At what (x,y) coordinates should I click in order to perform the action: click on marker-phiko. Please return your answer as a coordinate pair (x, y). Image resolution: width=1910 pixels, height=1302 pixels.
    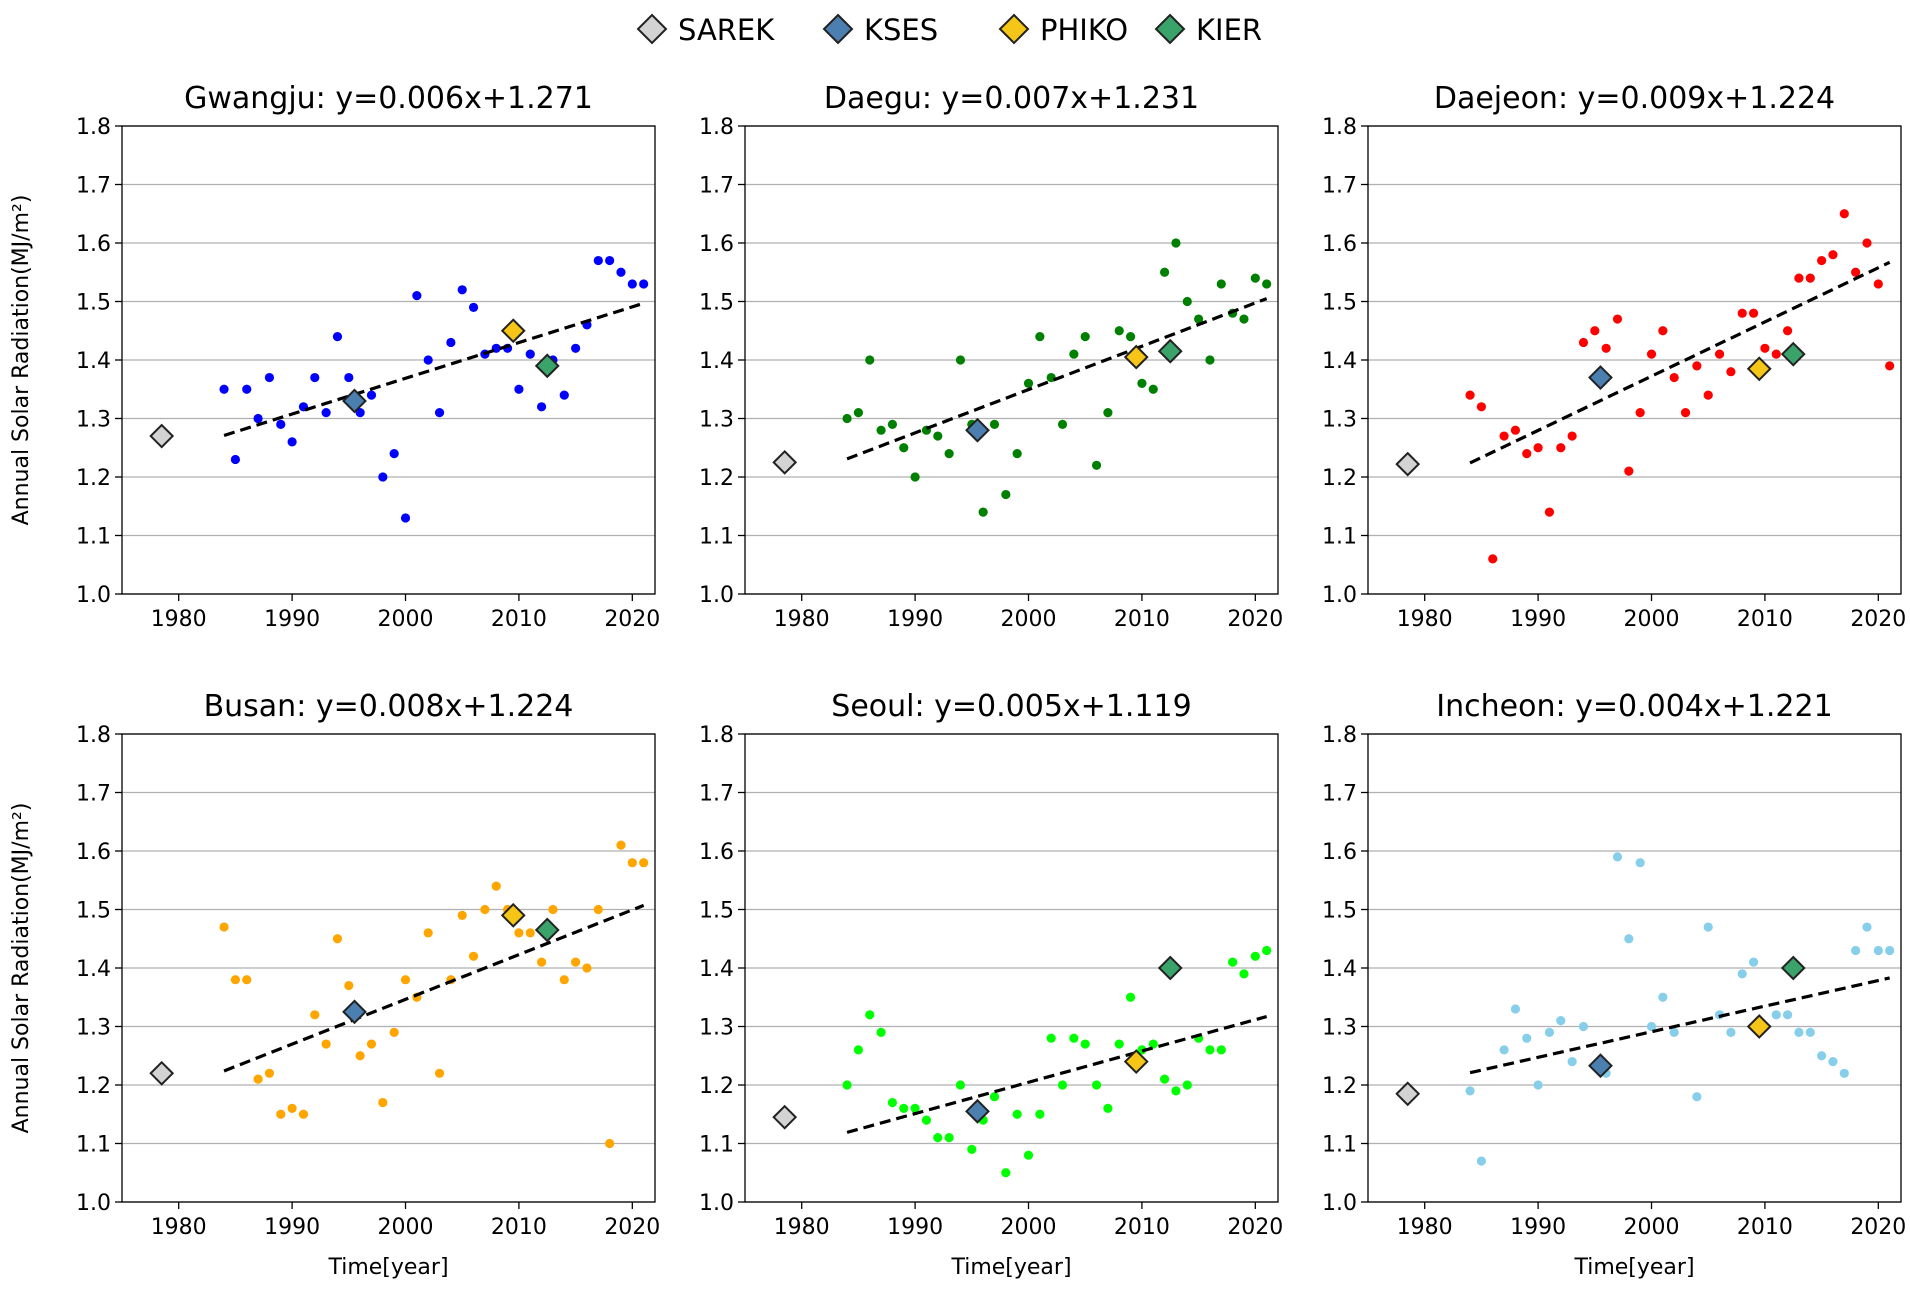
    Looking at the image, I should click on (1759, 369).